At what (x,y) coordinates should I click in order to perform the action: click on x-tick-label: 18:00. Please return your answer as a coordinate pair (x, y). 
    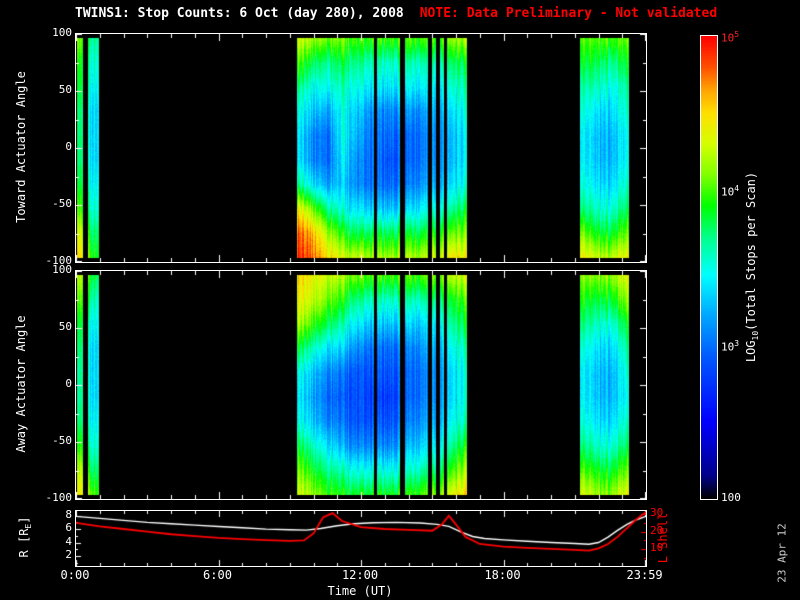
    Looking at the image, I should click on (502, 575).